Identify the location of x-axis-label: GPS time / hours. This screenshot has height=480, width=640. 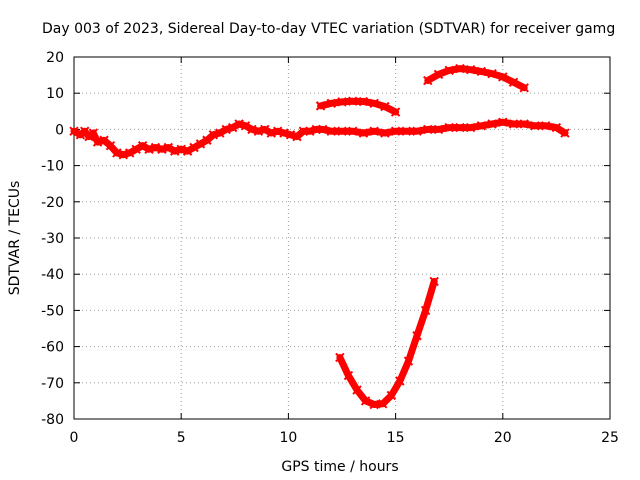
(339, 467).